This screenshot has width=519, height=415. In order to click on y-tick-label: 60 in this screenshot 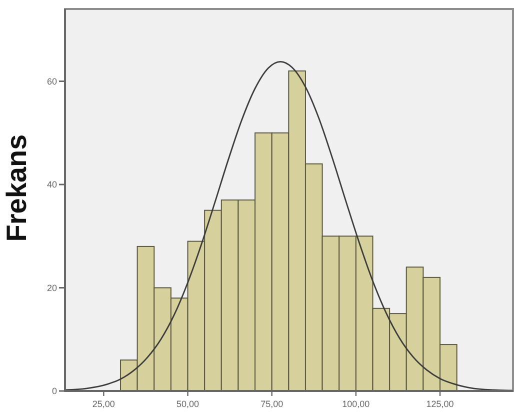, I will do `click(51, 81)`.